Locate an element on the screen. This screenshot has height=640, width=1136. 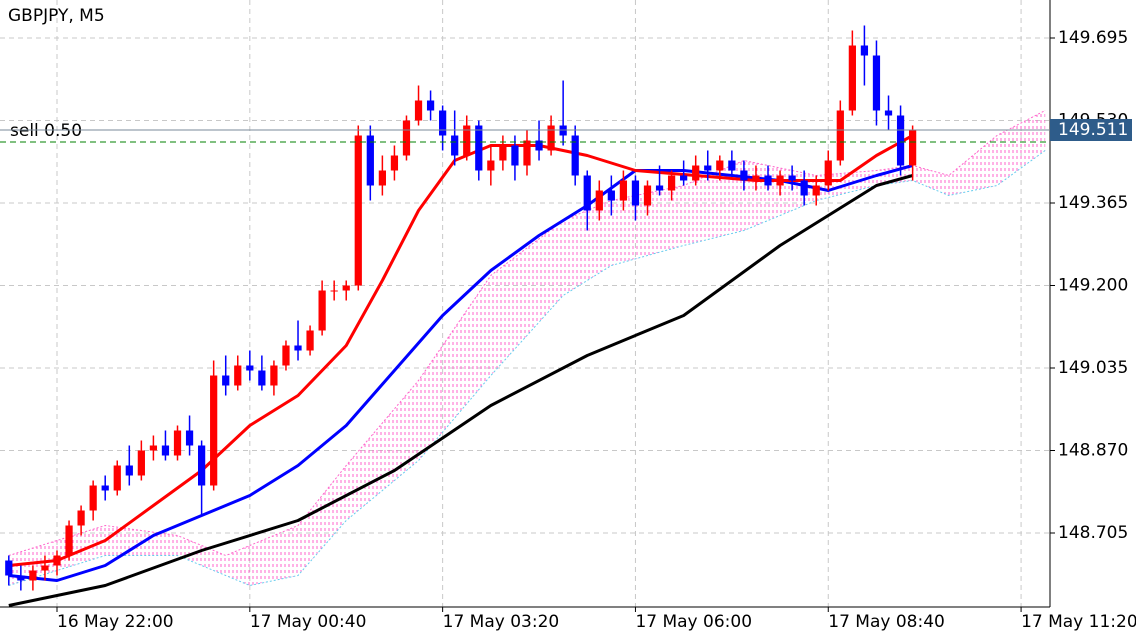
price-box is located at coordinates (1091, 130).